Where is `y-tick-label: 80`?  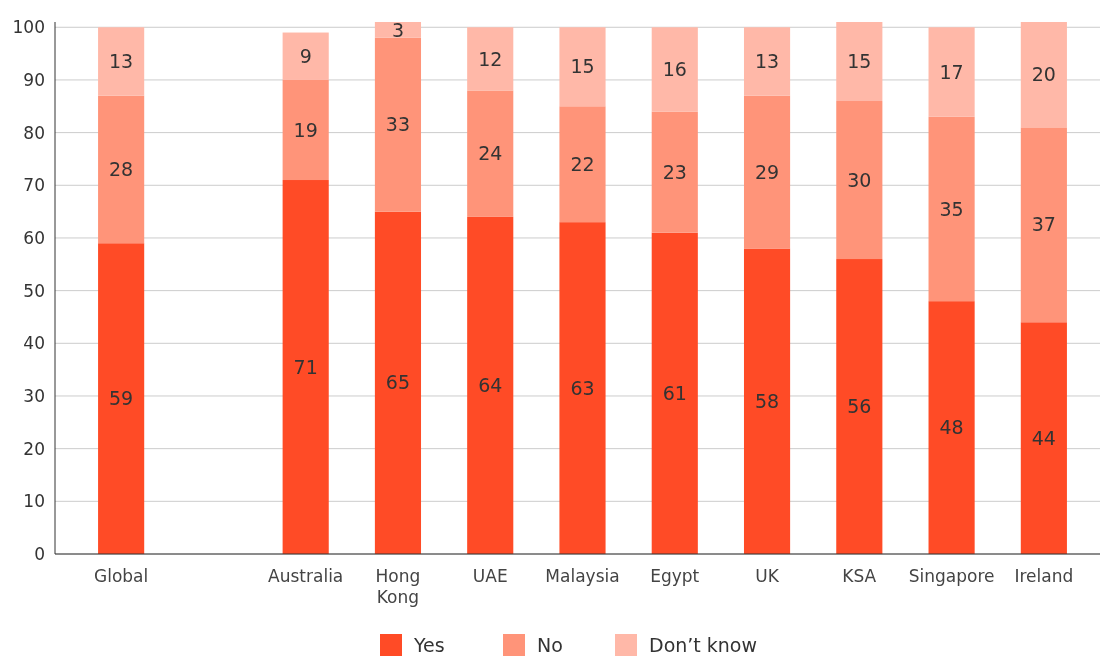 y-tick-label: 80 is located at coordinates (34, 132).